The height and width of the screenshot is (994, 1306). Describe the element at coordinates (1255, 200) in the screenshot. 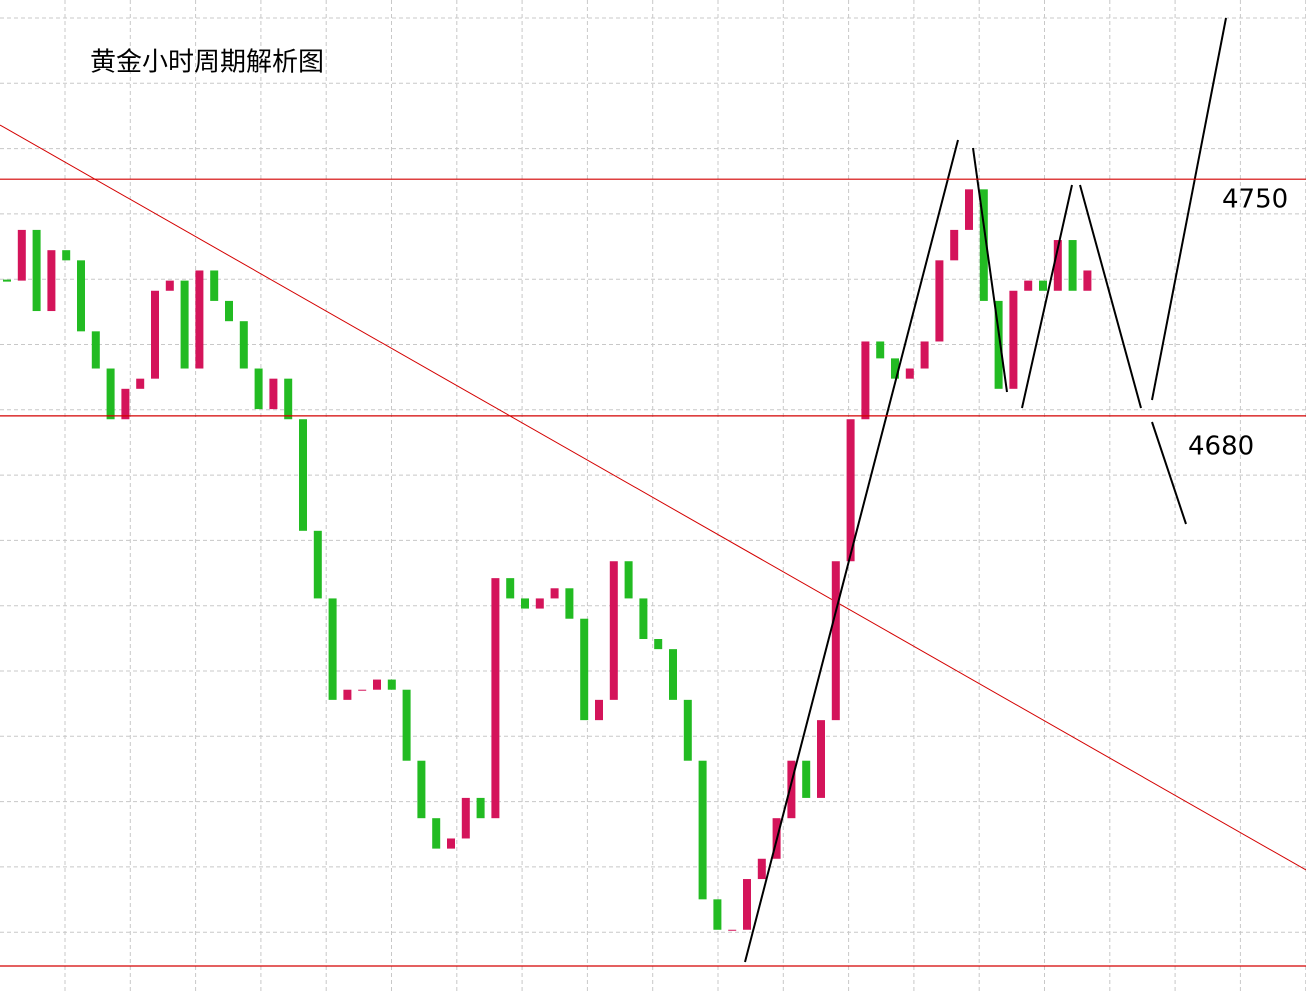

I see `level-label: 4750` at that location.